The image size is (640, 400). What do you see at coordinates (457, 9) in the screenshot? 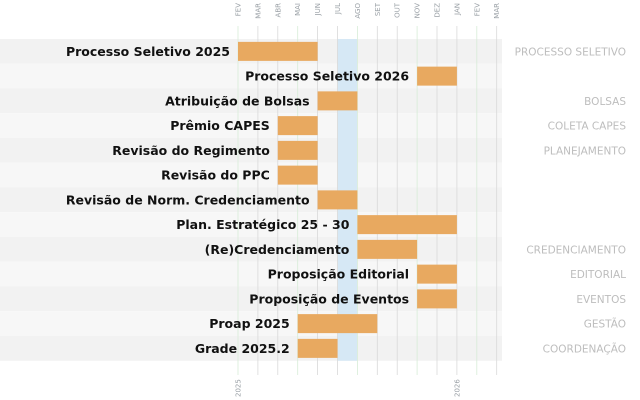
I see `month-tick-label: JAN` at bounding box center [457, 9].